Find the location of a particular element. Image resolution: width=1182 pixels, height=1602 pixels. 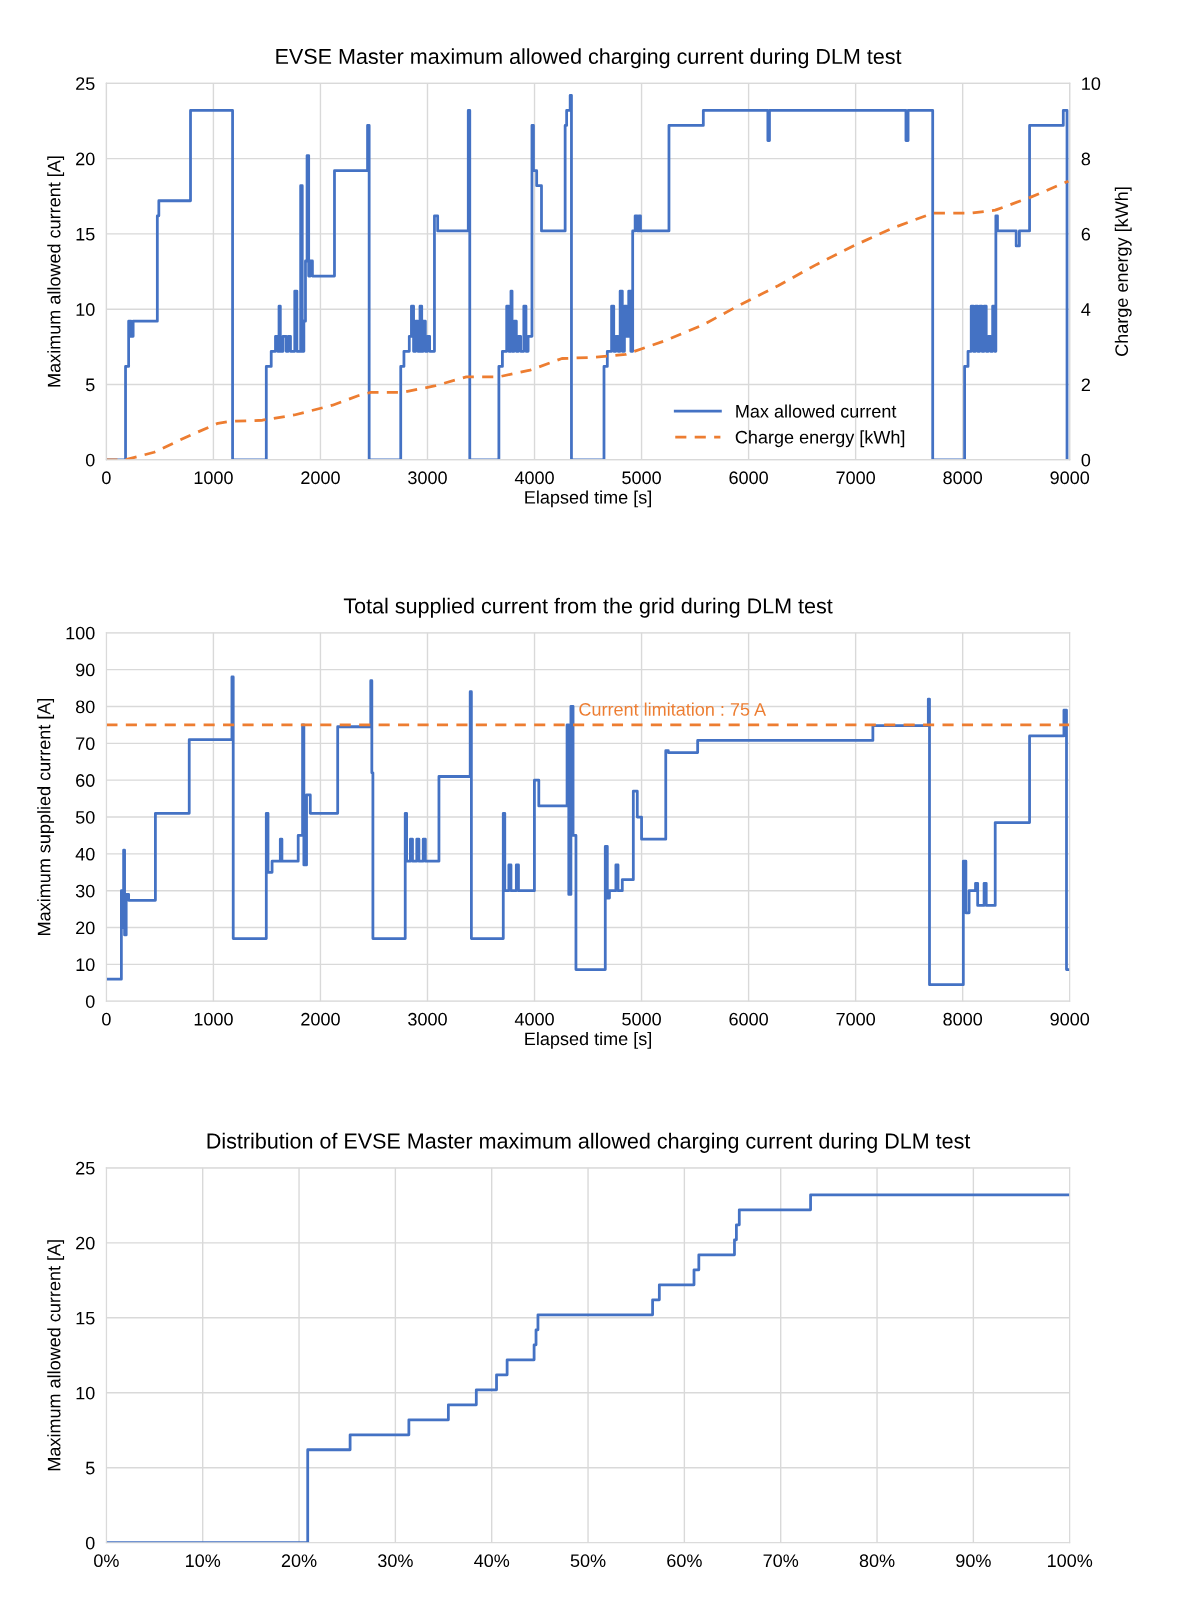

chart-title: Distribution of EVSE Master maximum allowed charging current during DLM test is located at coordinates (589, 1142).